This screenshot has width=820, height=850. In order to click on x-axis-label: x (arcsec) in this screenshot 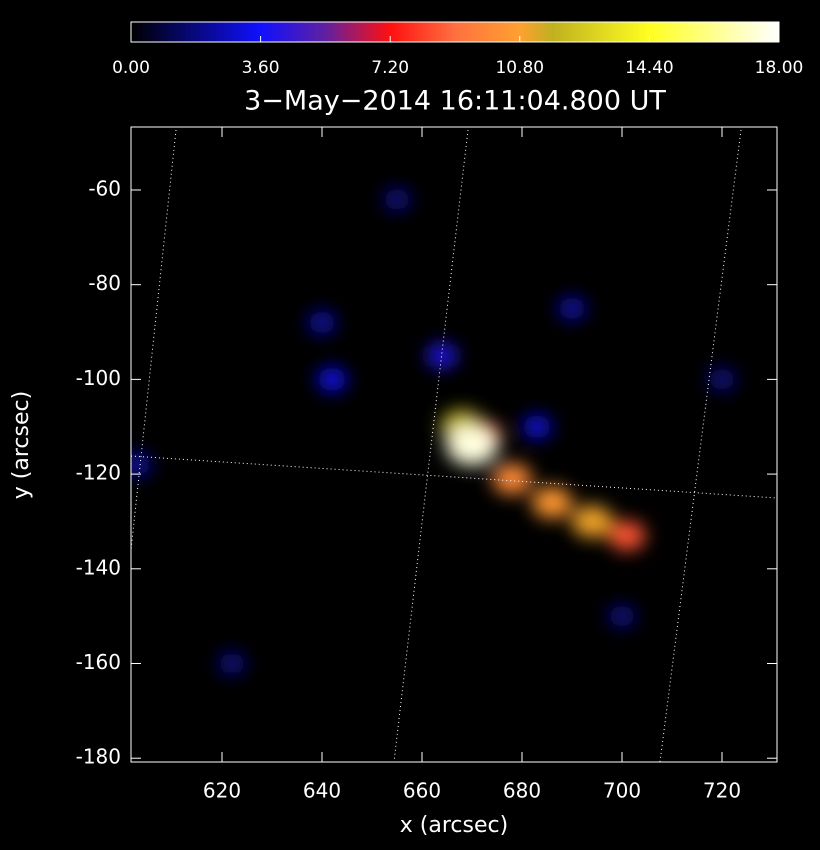, I will do `click(454, 825)`.